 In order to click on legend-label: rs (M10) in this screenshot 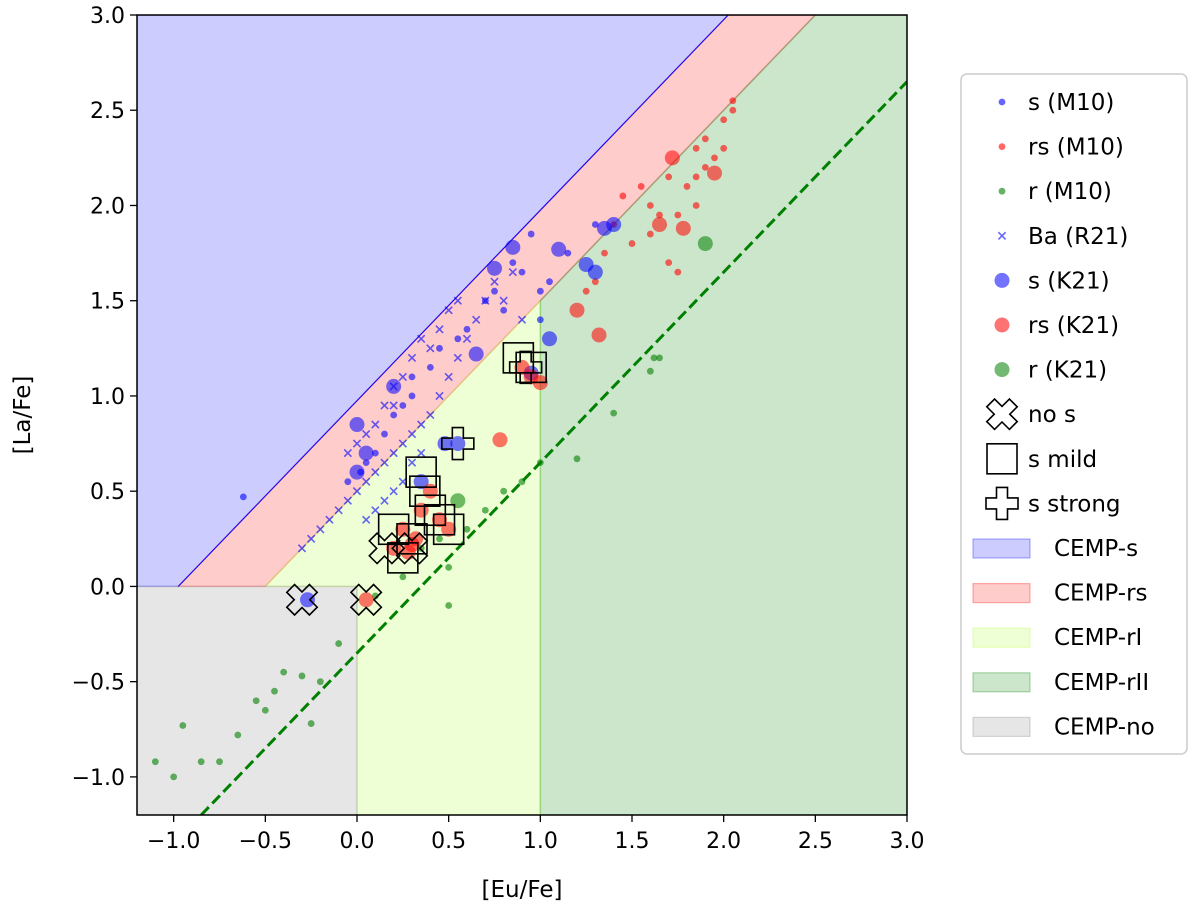, I will do `click(1076, 148)`.